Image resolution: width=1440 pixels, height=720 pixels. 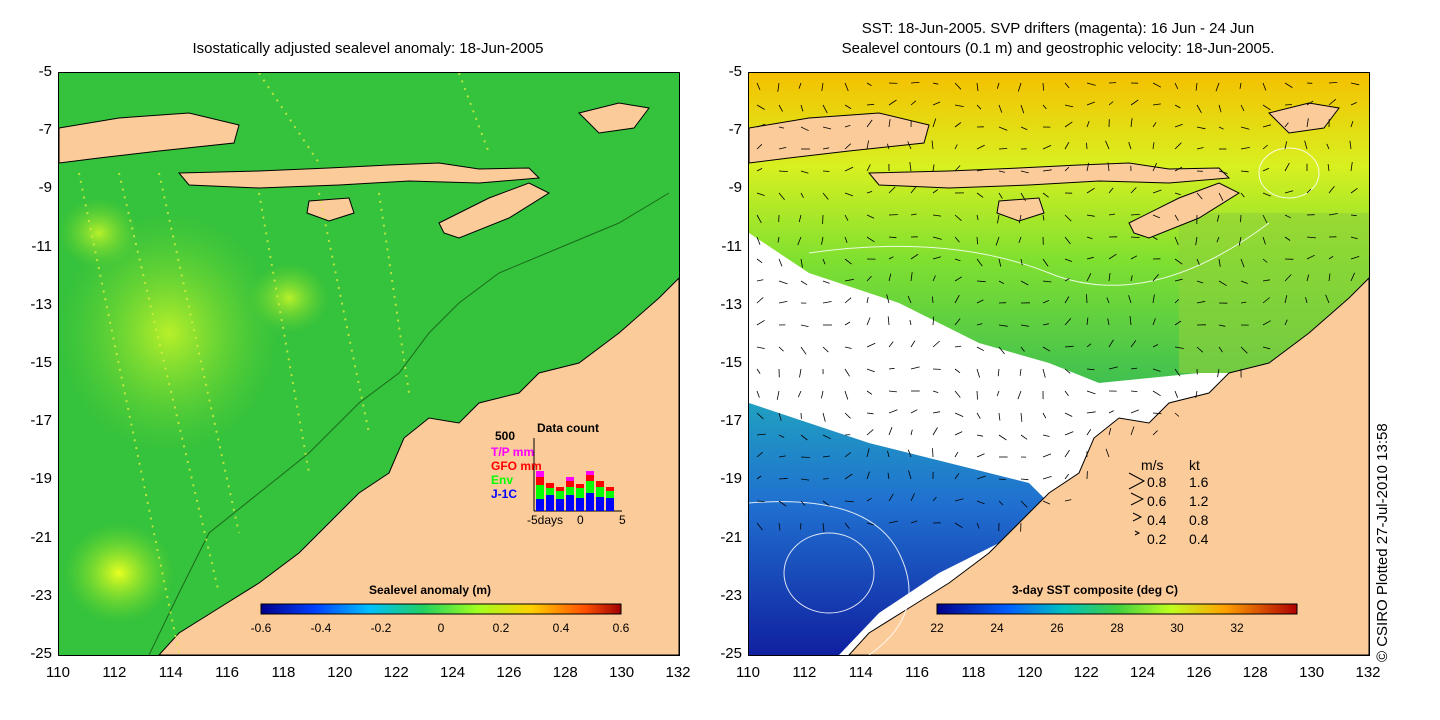 What do you see at coordinates (99, 233) in the screenshot?
I see `anomaly-high-northwest` at bounding box center [99, 233].